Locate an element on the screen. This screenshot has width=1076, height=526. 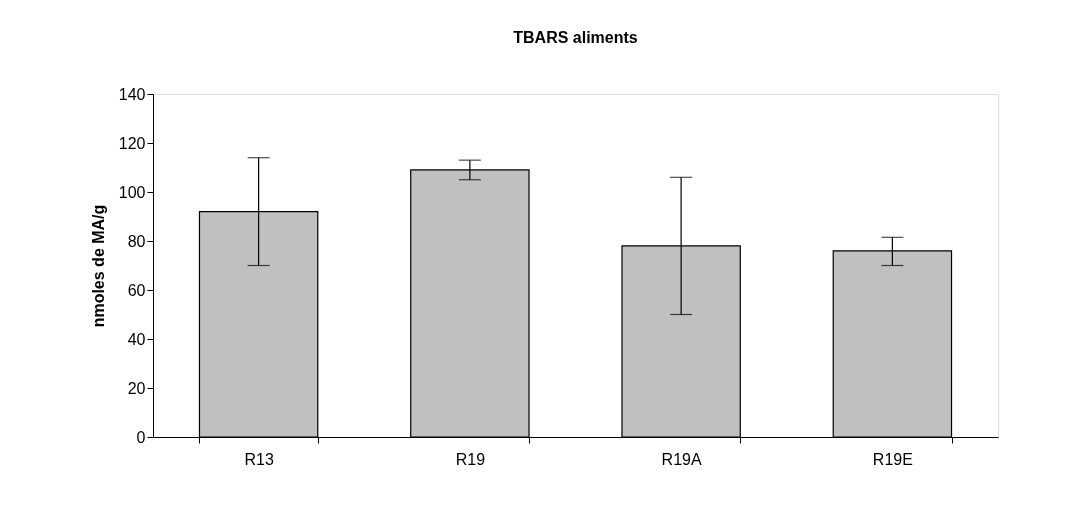
y-tick-label: 80 is located at coordinates (136, 241).